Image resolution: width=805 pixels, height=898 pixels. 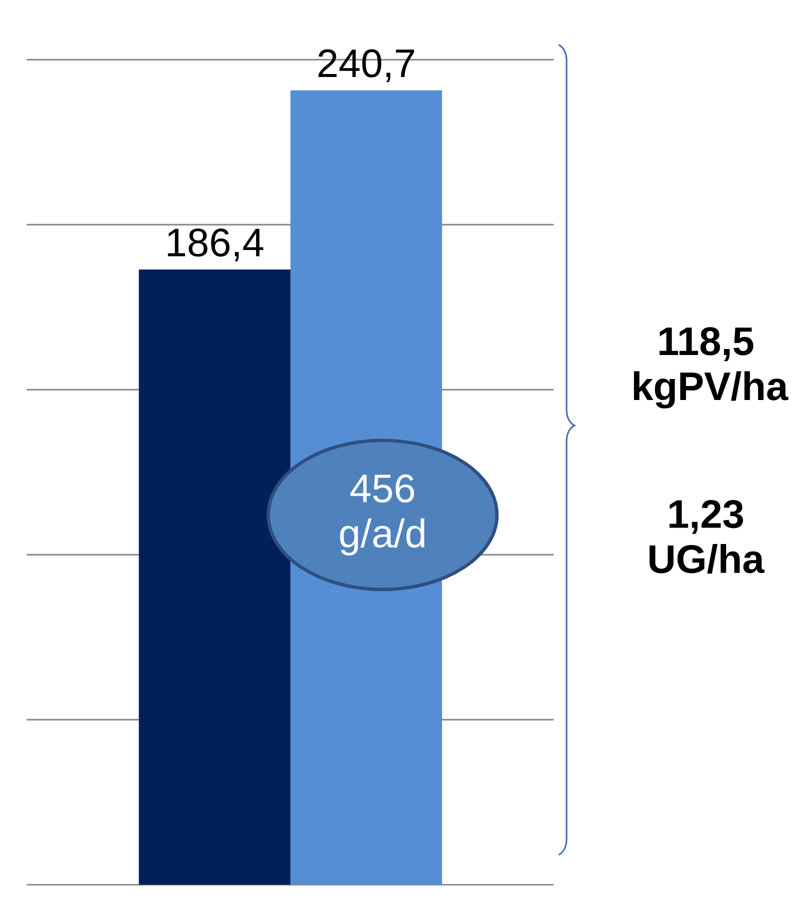 What do you see at coordinates (707, 537) in the screenshot?
I see `text: 1,23 UG/ha` at bounding box center [707, 537].